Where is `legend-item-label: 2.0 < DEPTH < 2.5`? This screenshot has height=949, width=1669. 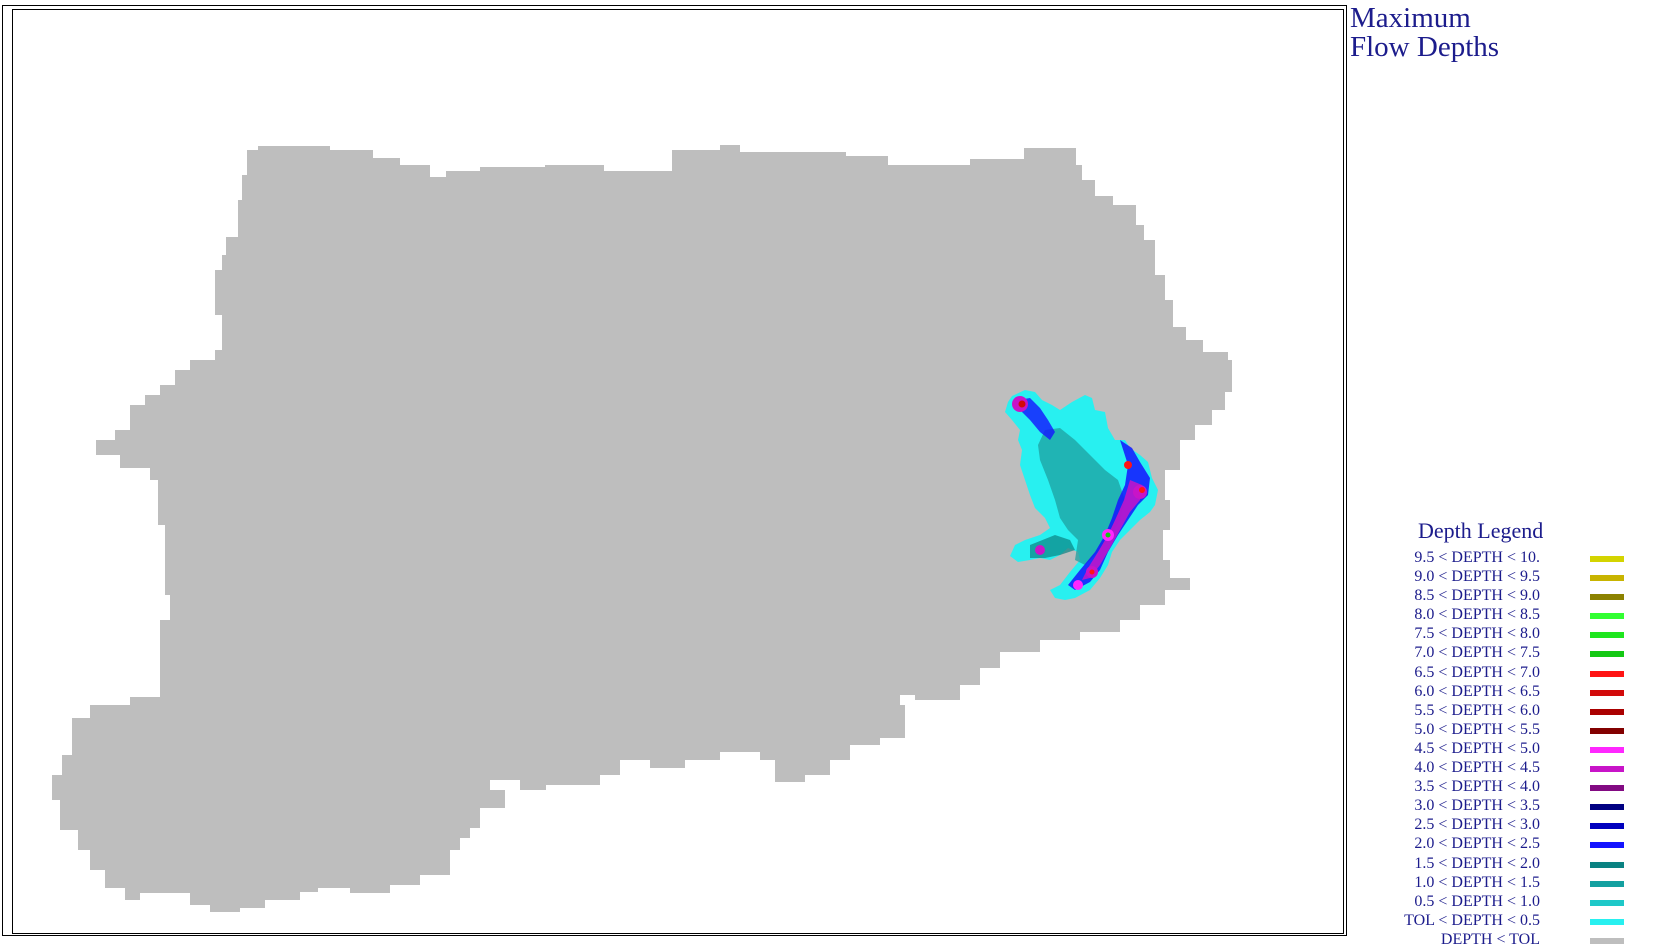 legend-item-label: 2.0 < DEPTH < 2.5 is located at coordinates (1477, 844).